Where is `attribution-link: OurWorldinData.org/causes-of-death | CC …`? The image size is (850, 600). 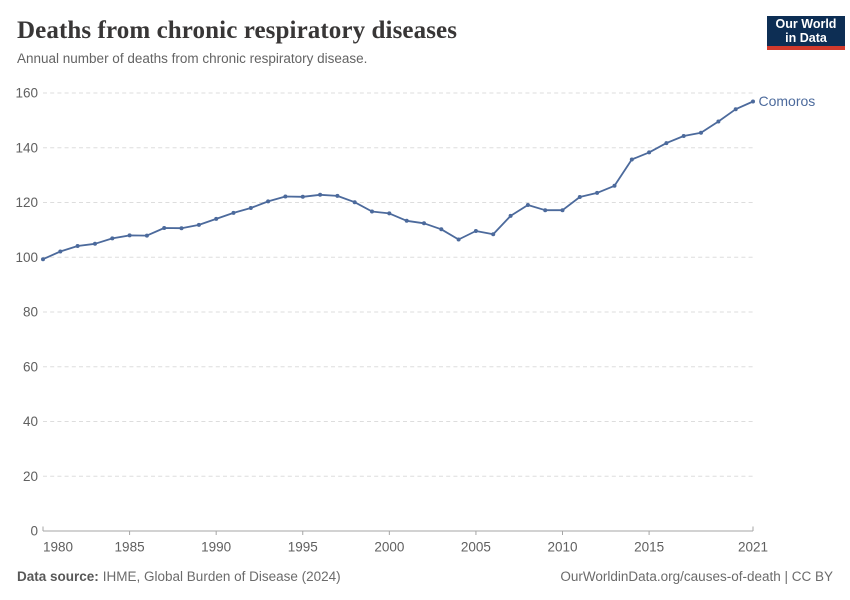 attribution-link: OurWorldinData.org/causes-of-death | CC … is located at coordinates (696, 576).